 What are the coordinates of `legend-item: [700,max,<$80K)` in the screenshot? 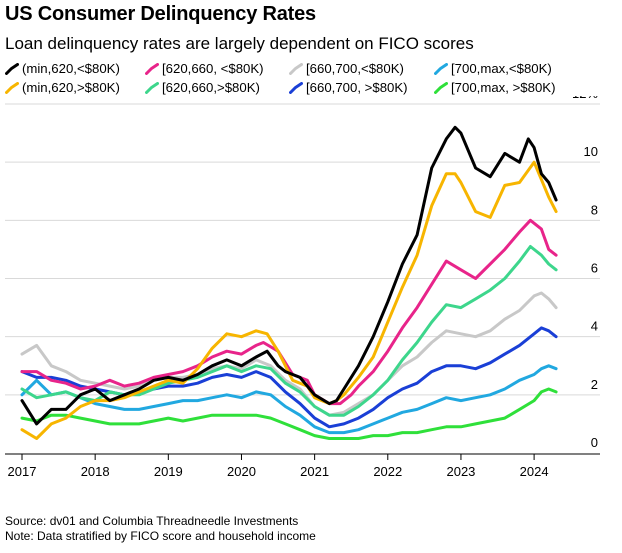 It's located at (514, 68).